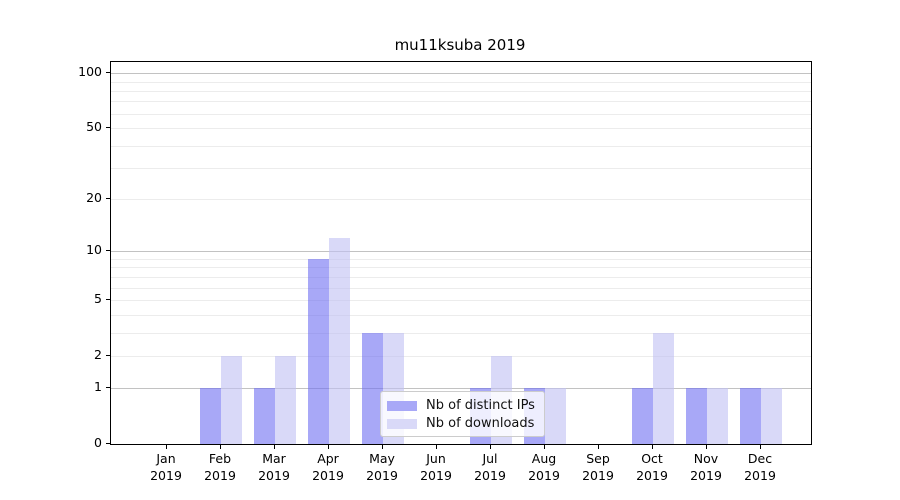 This screenshot has width=900, height=500. Describe the element at coordinates (94, 198) in the screenshot. I see `y-tick-label-20: 20` at that location.